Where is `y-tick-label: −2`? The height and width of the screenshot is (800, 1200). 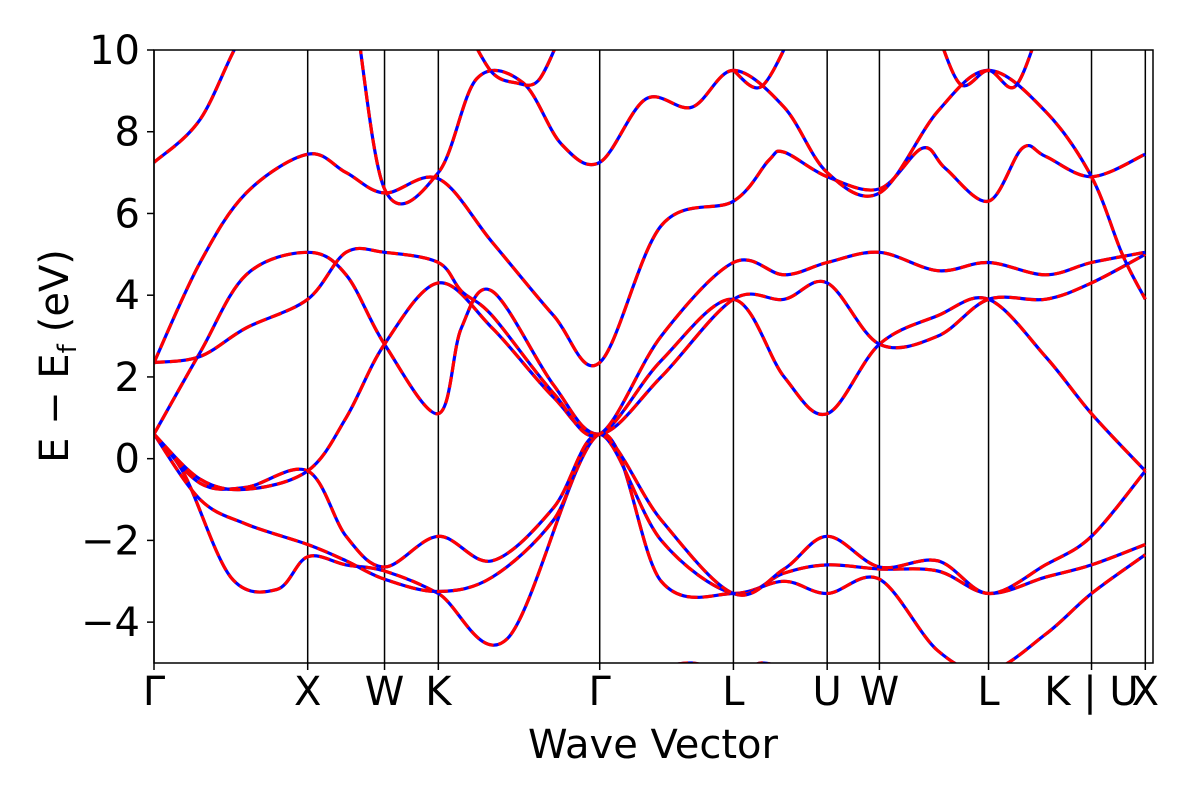 y-tick-label: −2 is located at coordinates (110, 541).